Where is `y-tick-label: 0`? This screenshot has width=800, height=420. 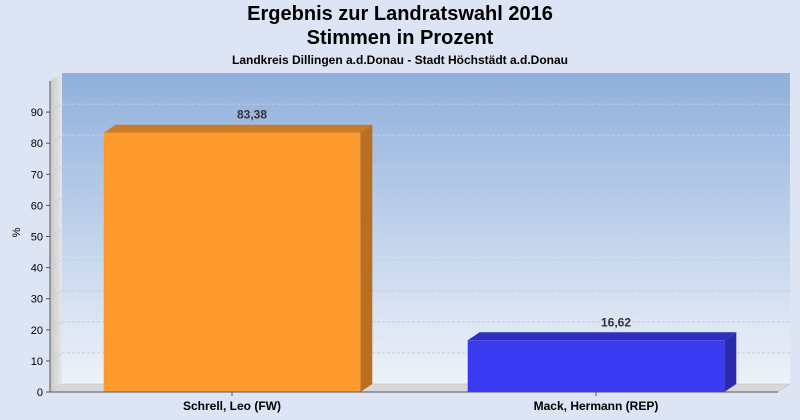
y-tick-label: 0 is located at coordinates (40, 393).